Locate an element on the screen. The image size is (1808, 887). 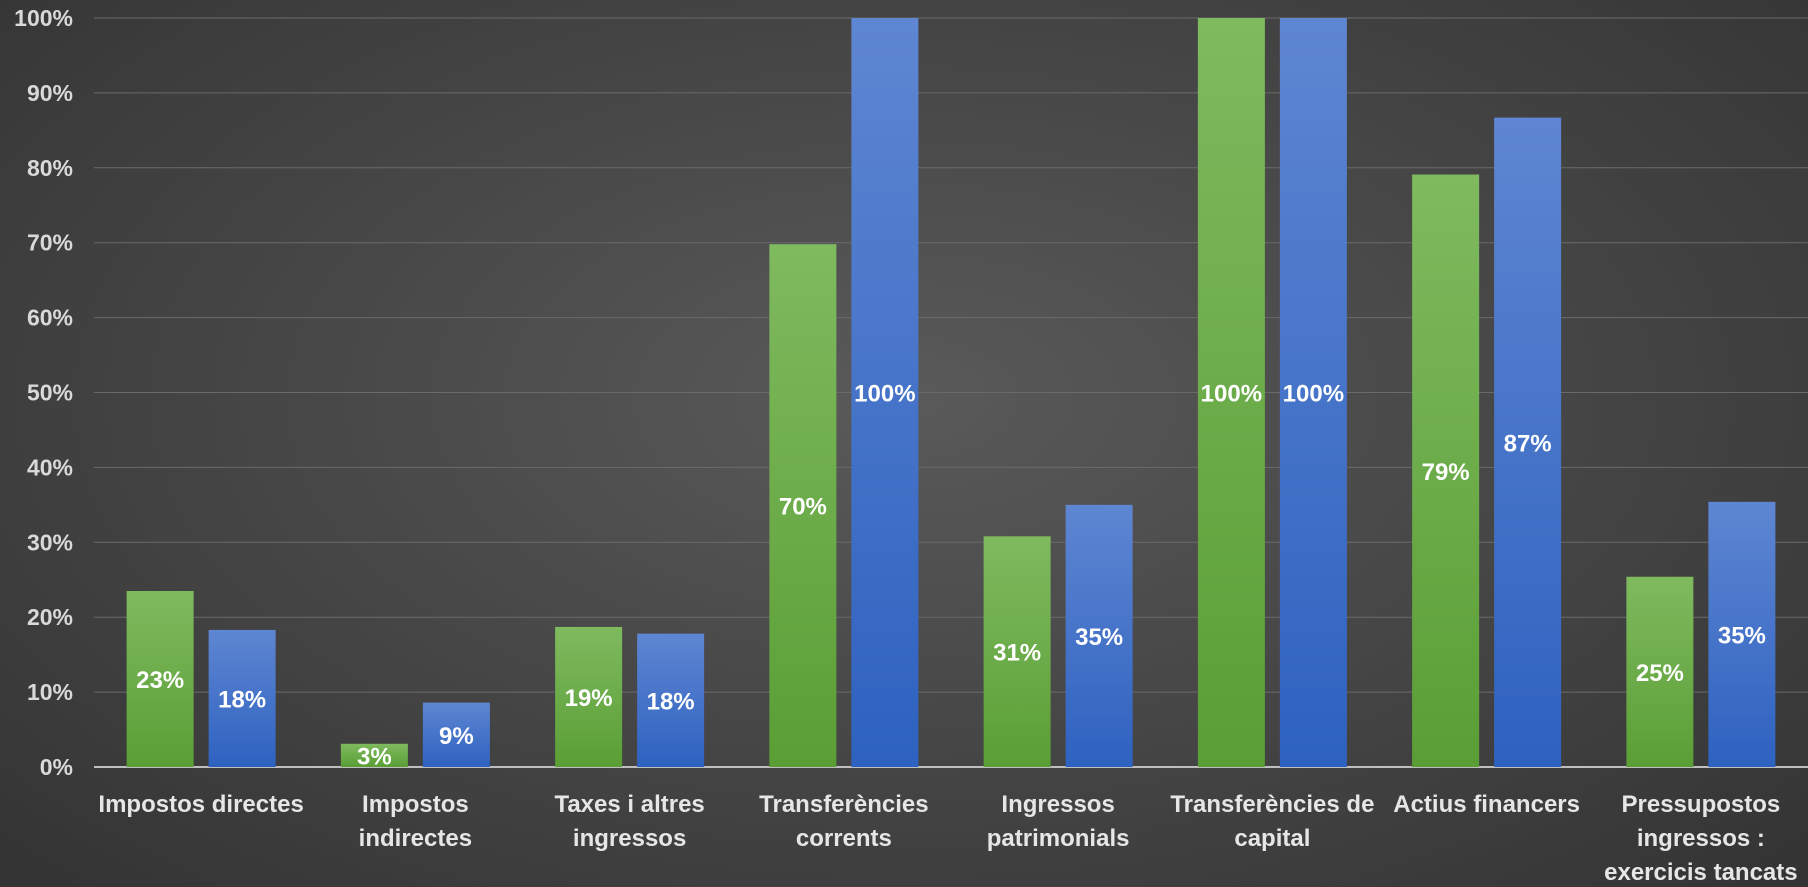
x-category-label: Ingressos patrimonials is located at coordinates (1058, 821).